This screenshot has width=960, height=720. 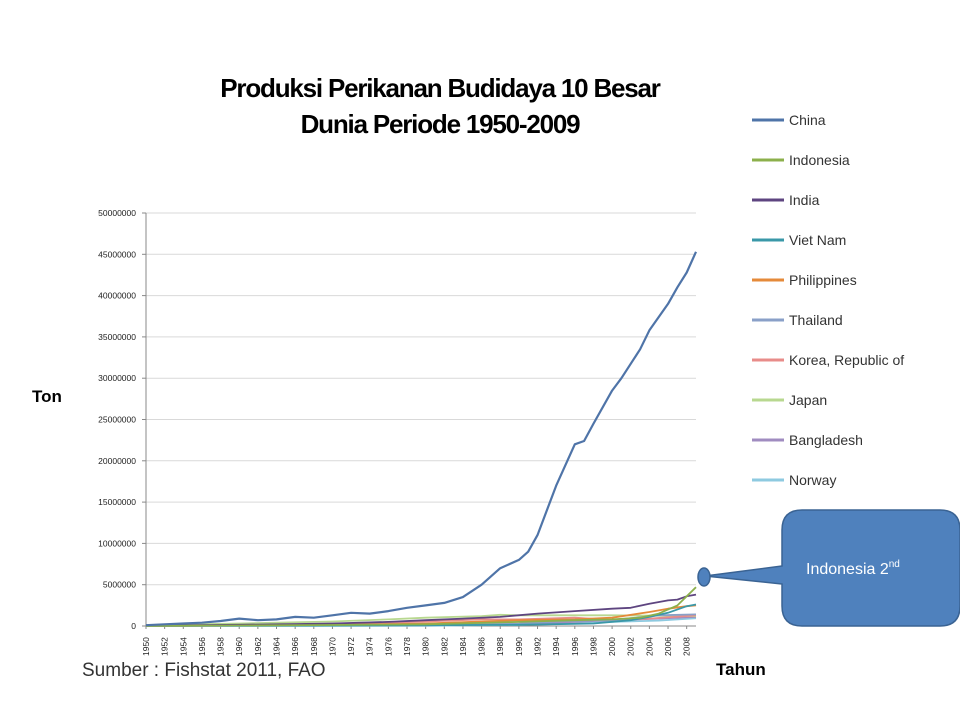 I want to click on callout-label-main: Indonesia 2, so click(x=847, y=569).